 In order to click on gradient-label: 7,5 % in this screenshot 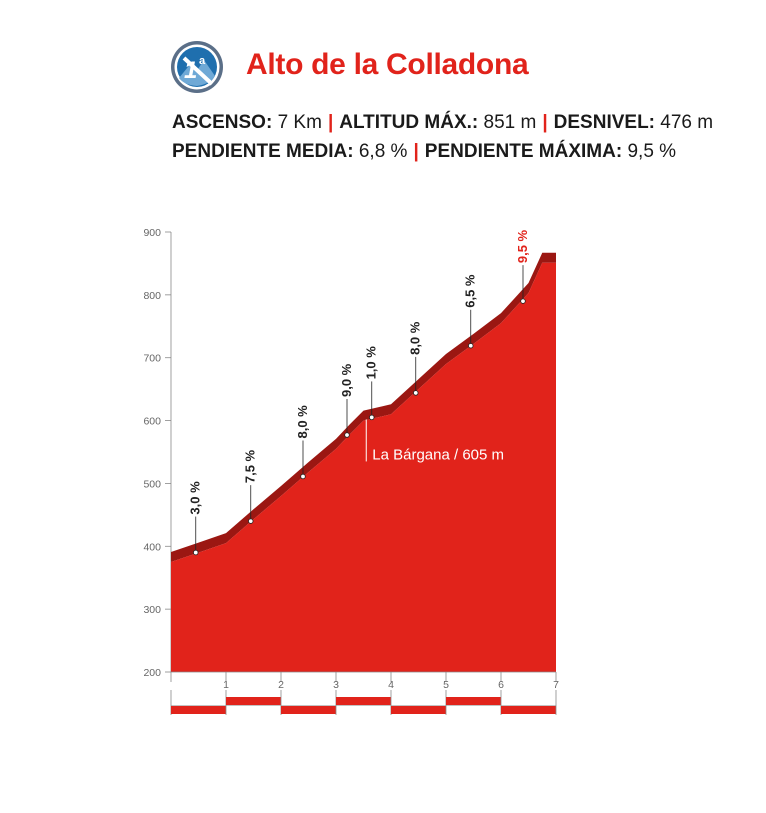, I will do `click(250, 466)`.